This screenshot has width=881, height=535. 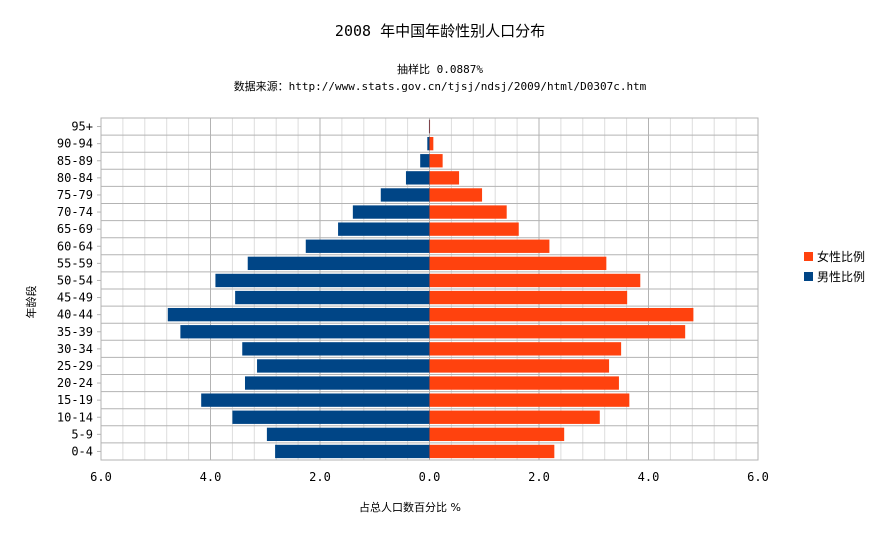 What do you see at coordinates (75, 383) in the screenshot?
I see `y-tick-label: 20-24` at bounding box center [75, 383].